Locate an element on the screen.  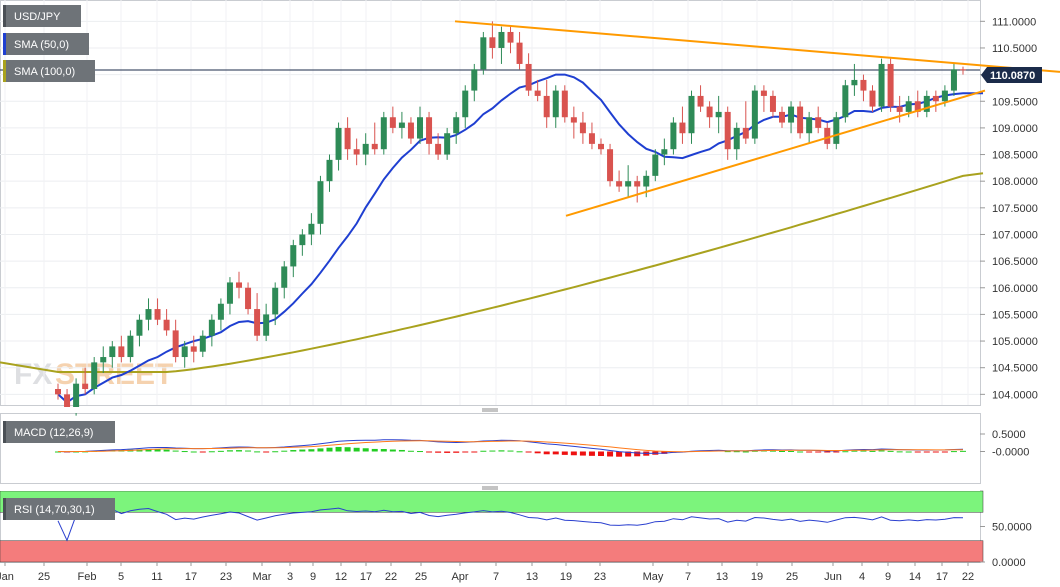
time-tick-label: 19 is located at coordinates (566, 577).